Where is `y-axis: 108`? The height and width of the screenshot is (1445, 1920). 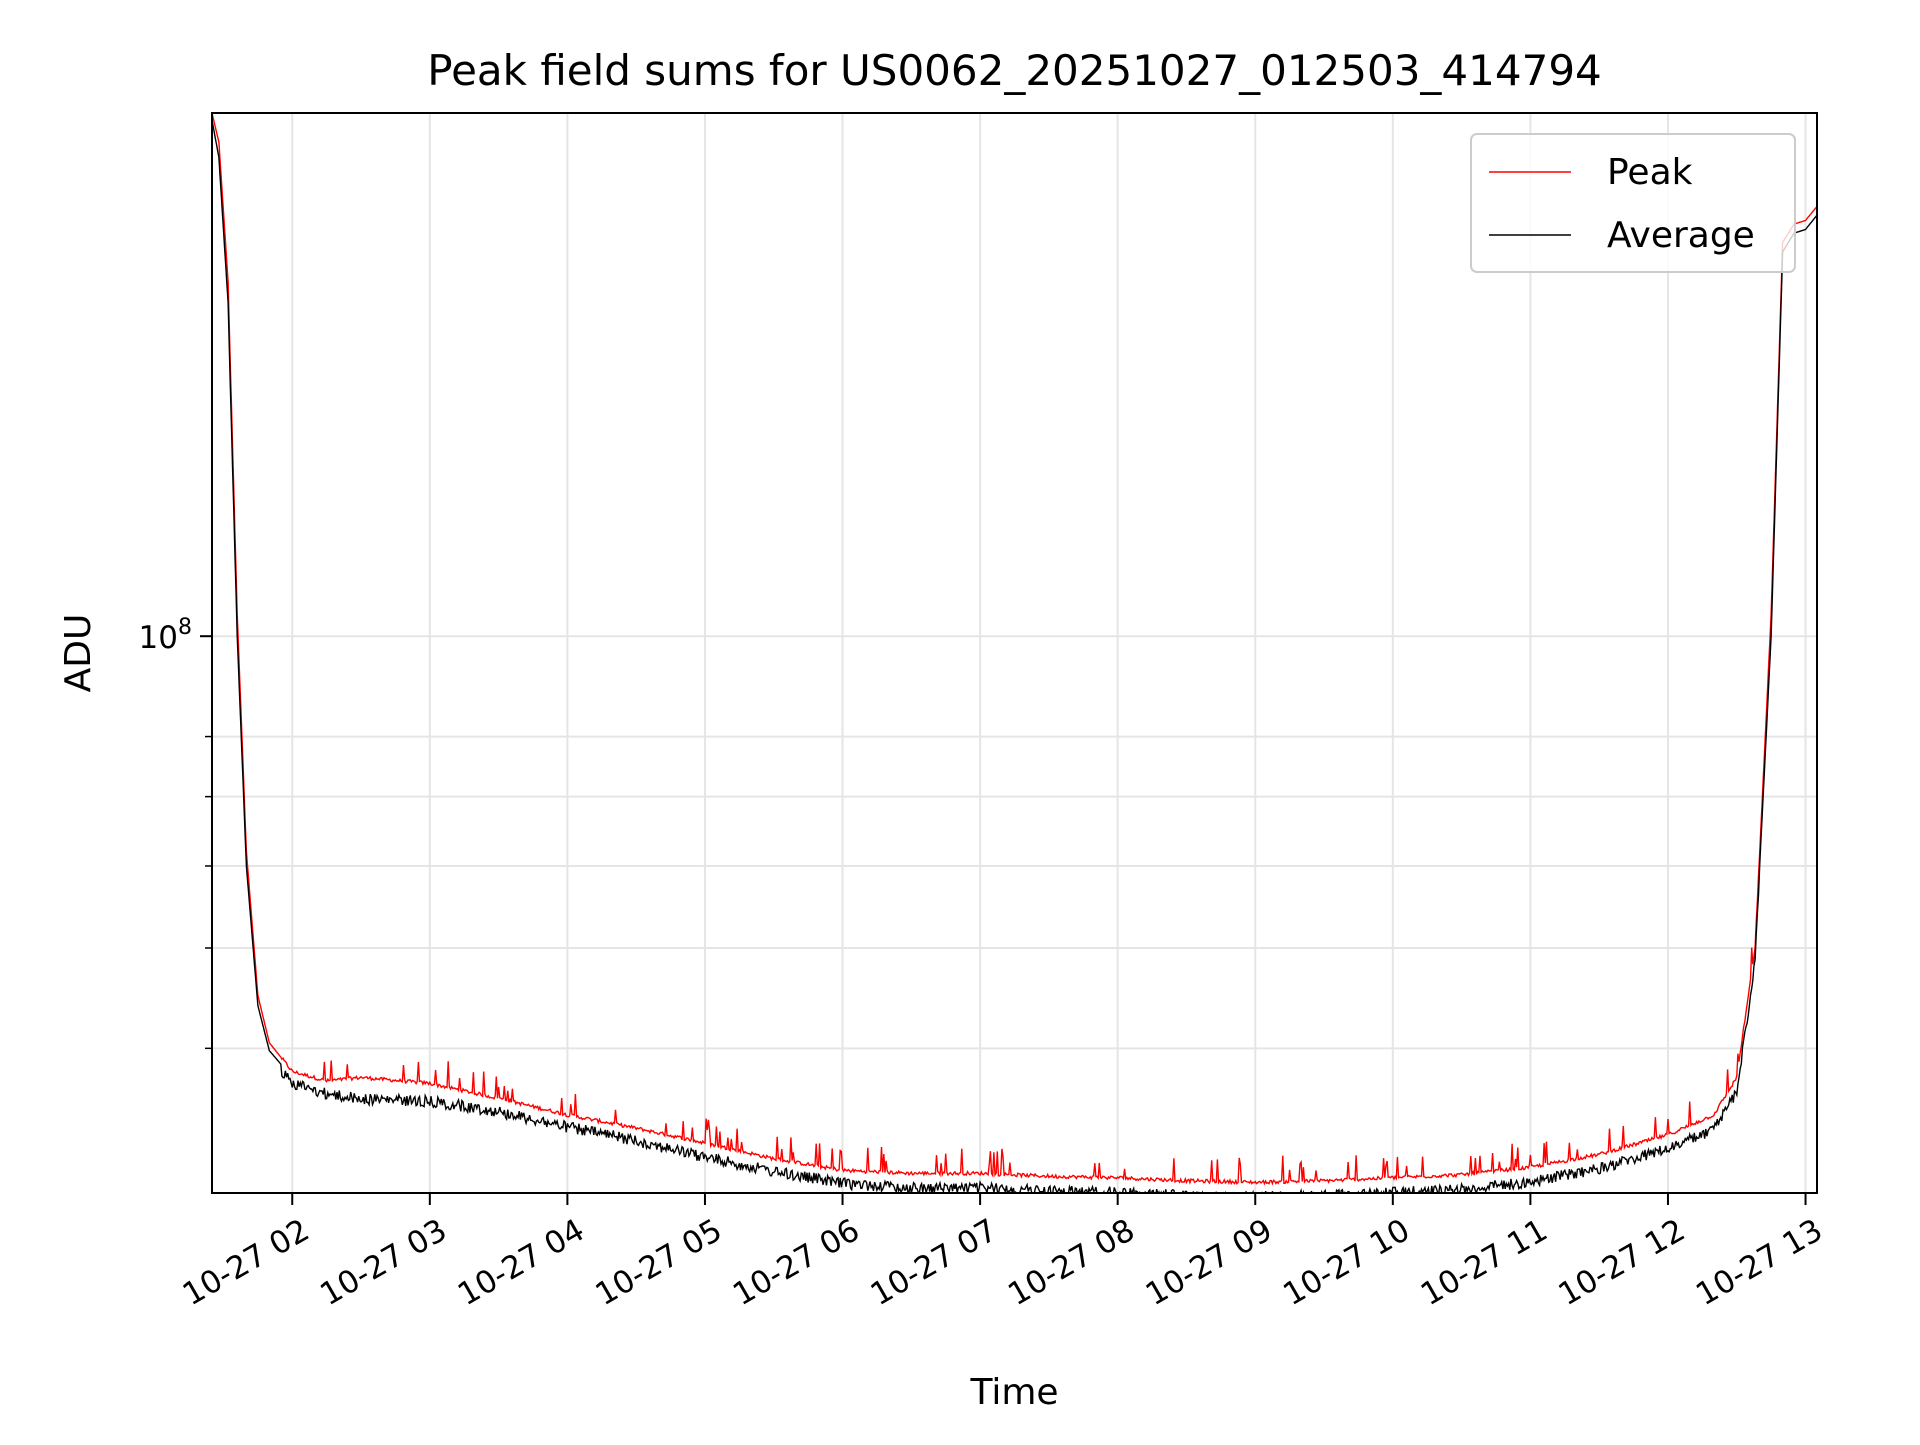
y-axis: 108 is located at coordinates (175, 832).